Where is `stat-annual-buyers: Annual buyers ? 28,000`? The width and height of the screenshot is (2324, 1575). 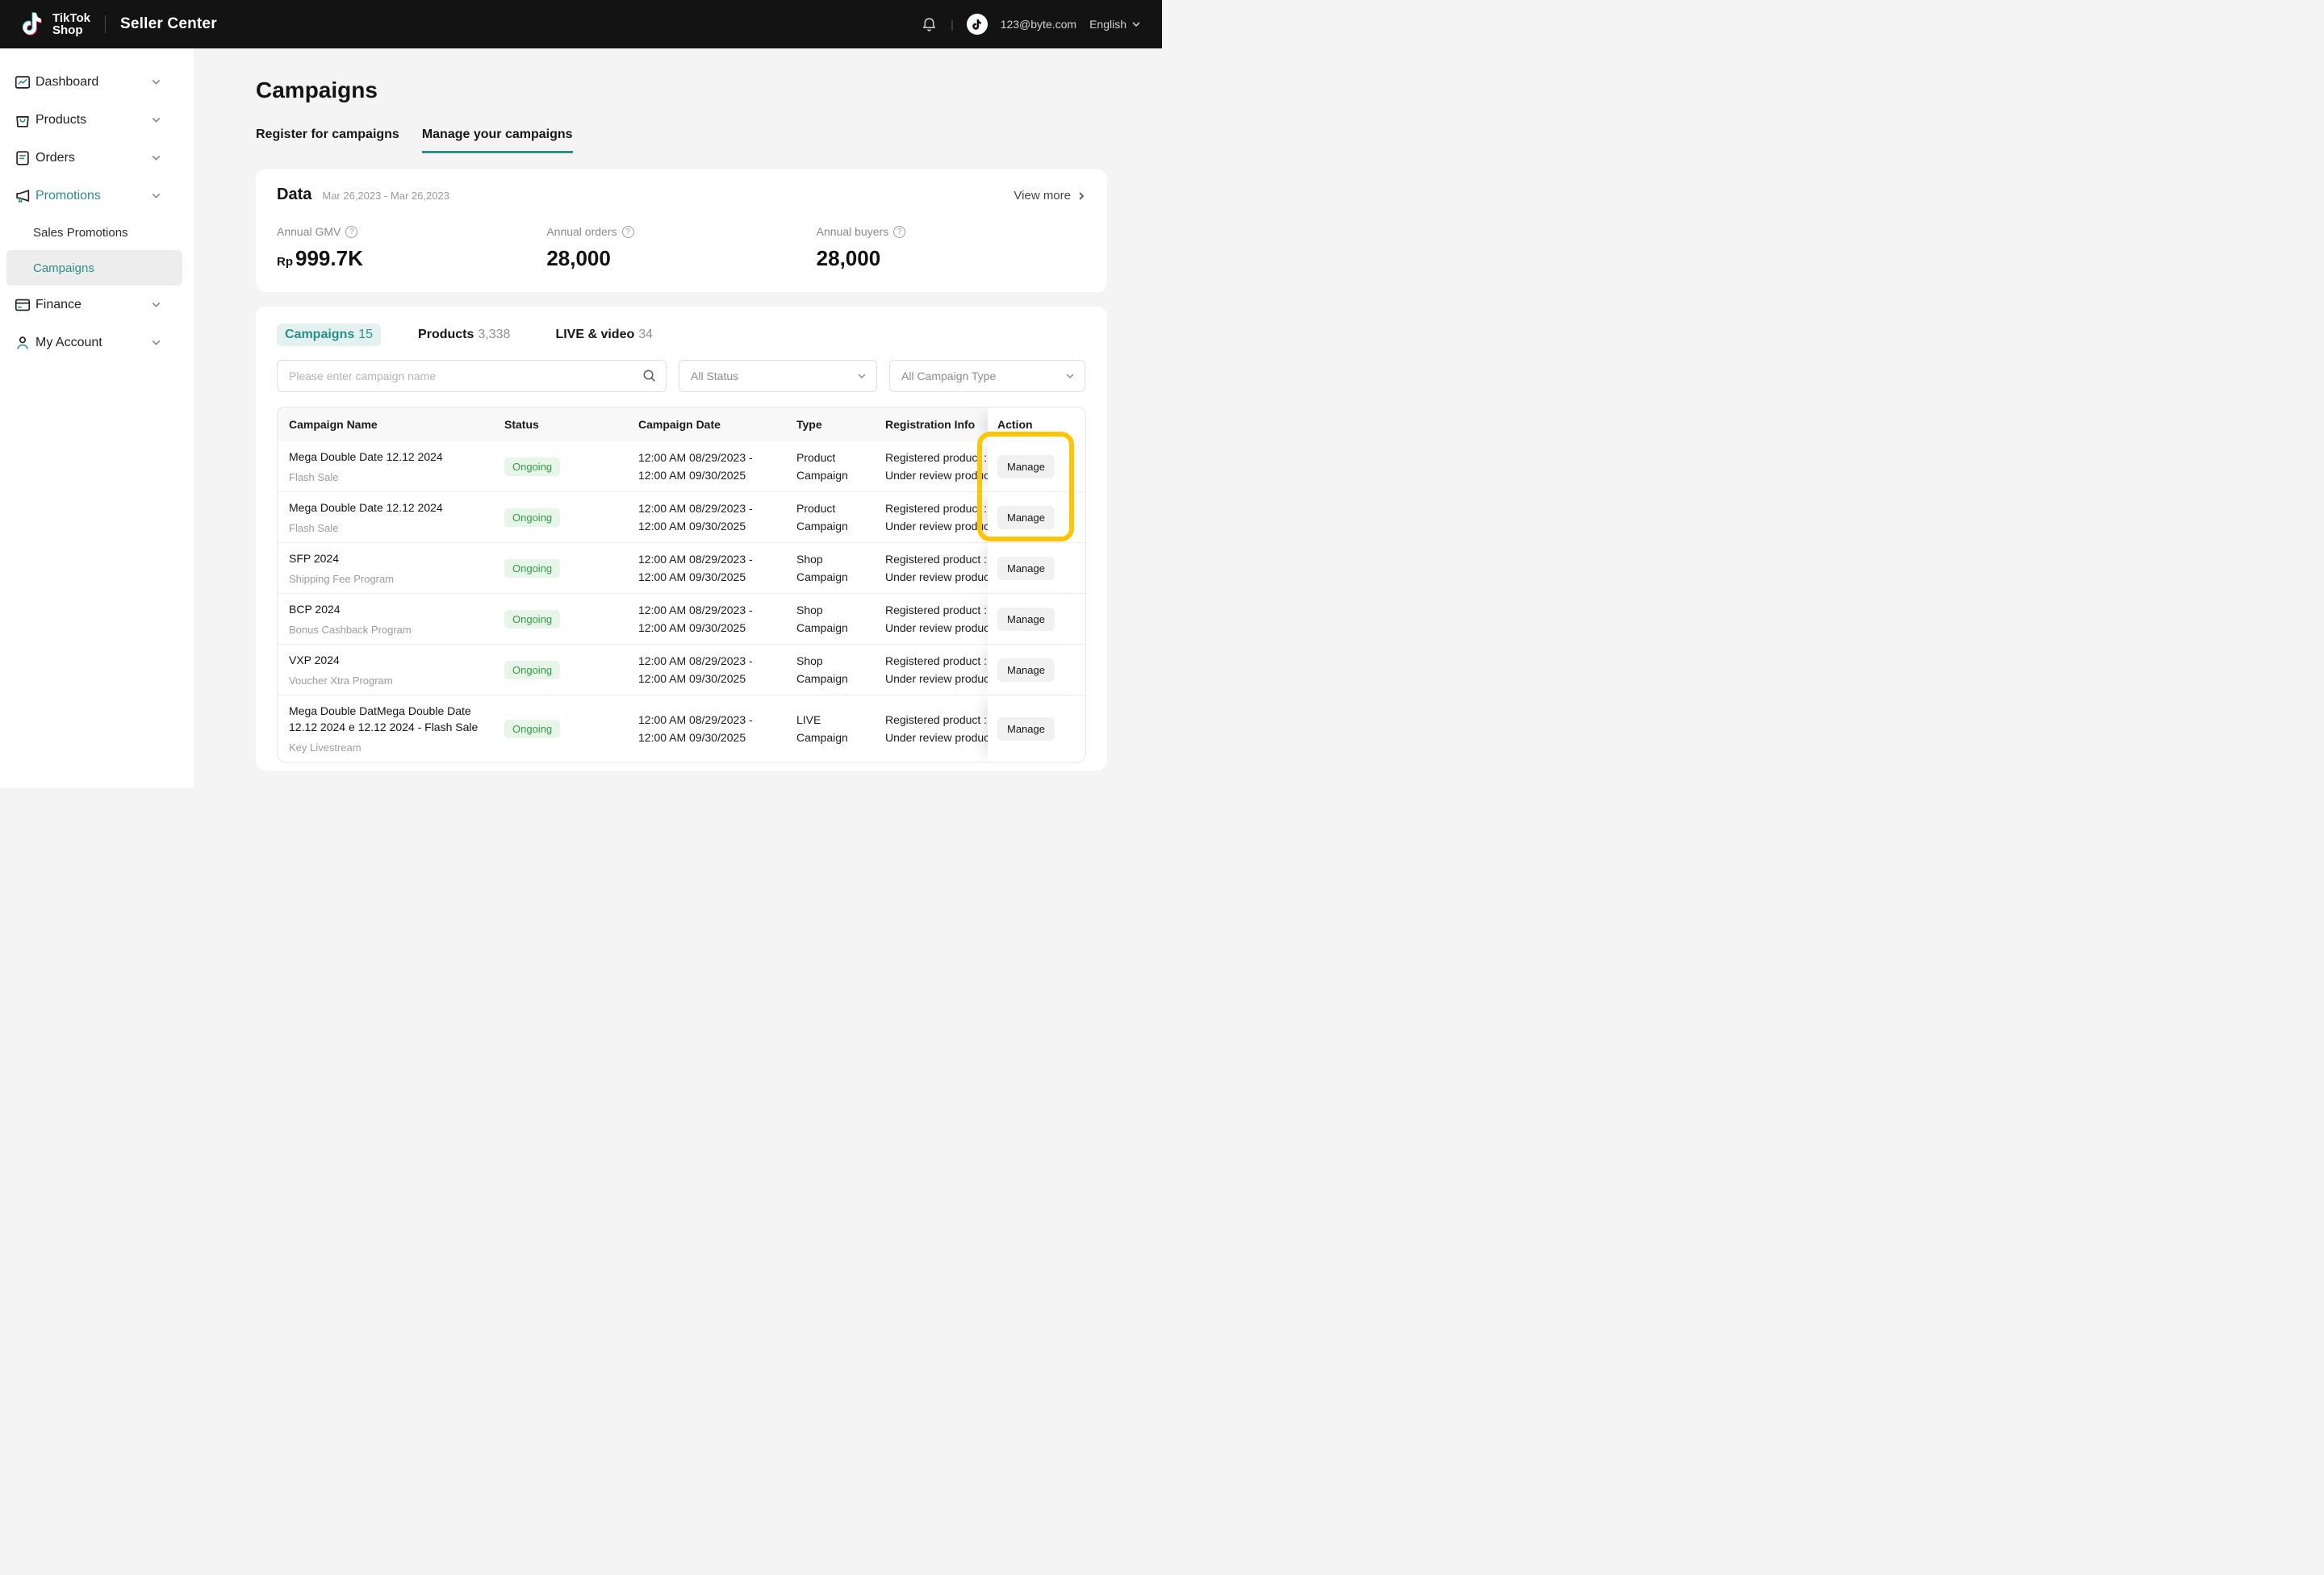 stat-annual-buyers: Annual buyers ? 28,000 is located at coordinates (951, 248).